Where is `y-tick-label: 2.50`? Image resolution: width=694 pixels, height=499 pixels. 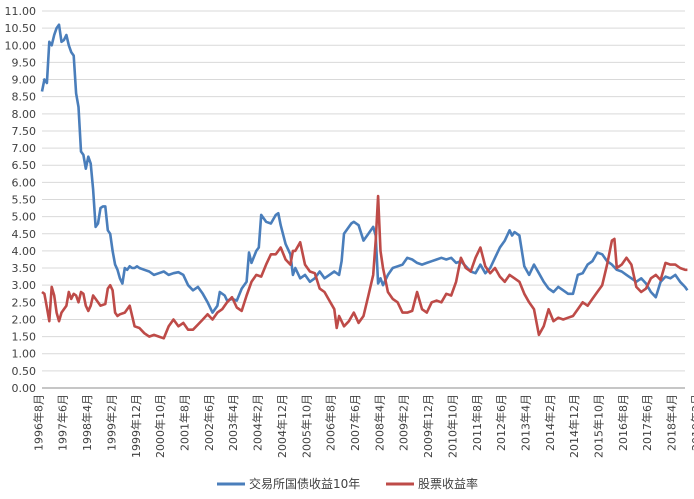 y-tick-label: 2.50 is located at coordinates (24, 302).